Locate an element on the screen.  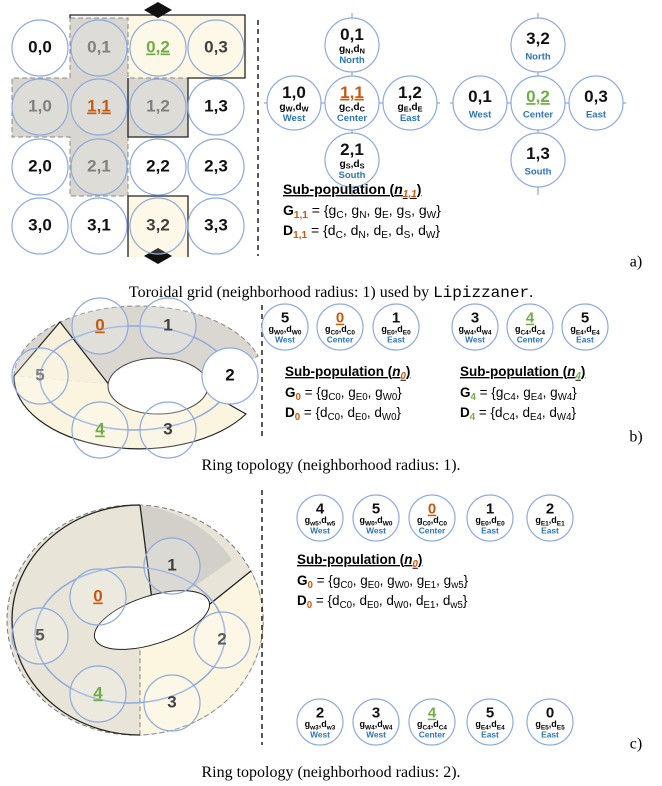
text-piece: S is located at coordinates (362, 166).